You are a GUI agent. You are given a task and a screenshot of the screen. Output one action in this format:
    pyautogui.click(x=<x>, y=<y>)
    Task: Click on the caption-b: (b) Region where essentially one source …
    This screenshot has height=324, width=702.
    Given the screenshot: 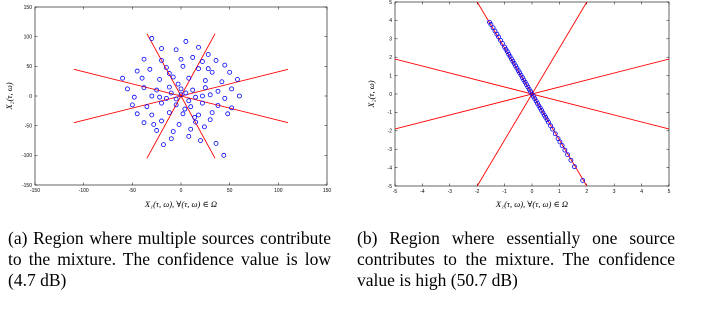 What is the action you would take?
    pyautogui.click(x=516, y=259)
    